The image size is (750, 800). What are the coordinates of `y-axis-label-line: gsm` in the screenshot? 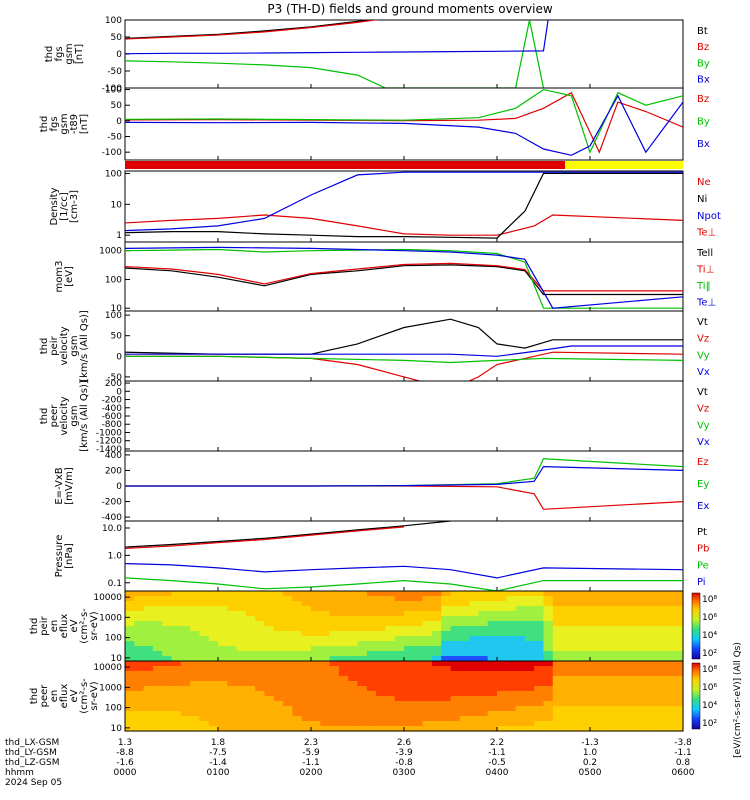 It's located at (69, 53).